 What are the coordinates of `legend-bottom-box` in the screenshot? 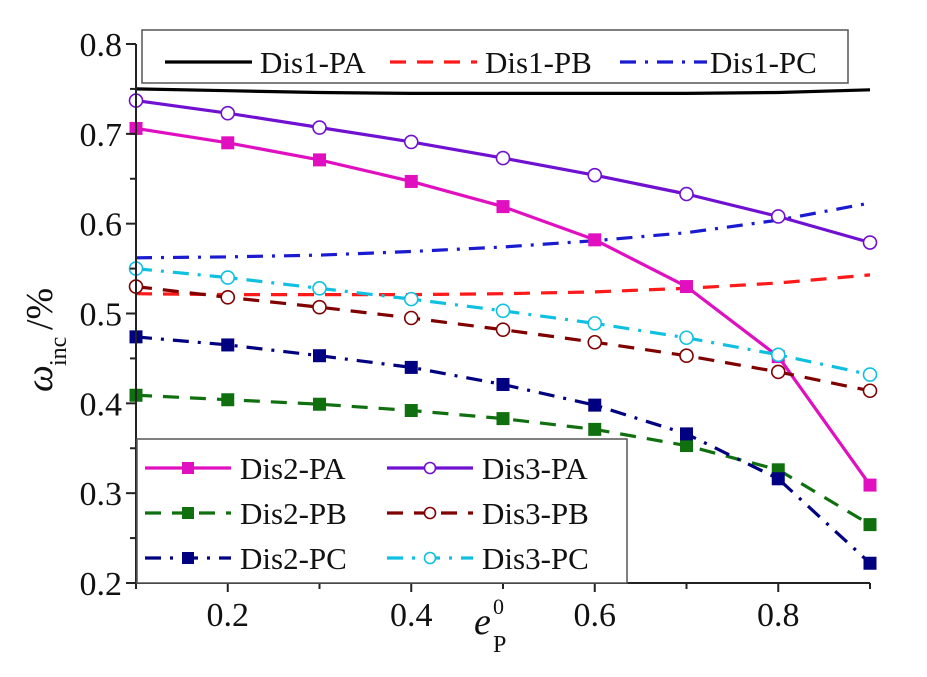 It's located at (382, 511).